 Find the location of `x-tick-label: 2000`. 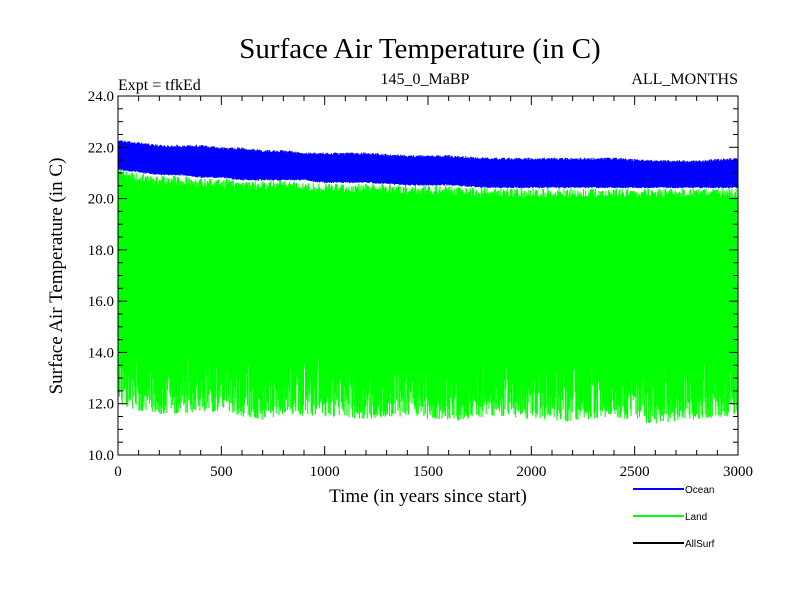

x-tick-label: 2000 is located at coordinates (531, 472).